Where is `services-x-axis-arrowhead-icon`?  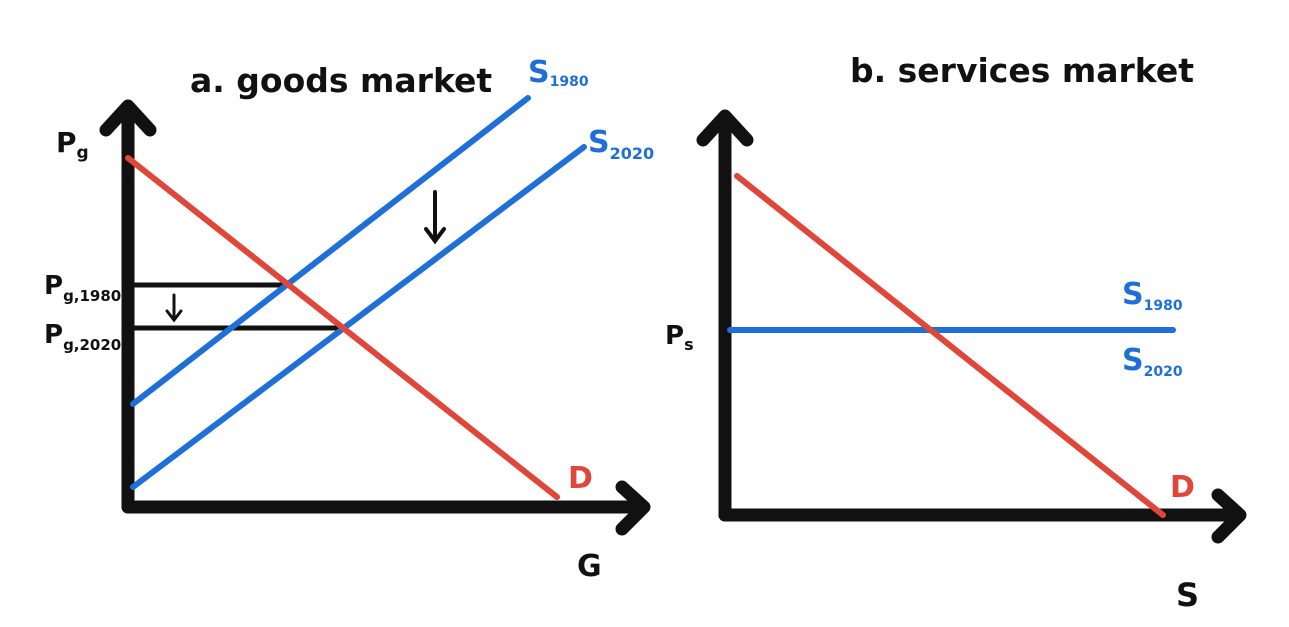
services-x-axis-arrowhead-icon is located at coordinates (1229, 516).